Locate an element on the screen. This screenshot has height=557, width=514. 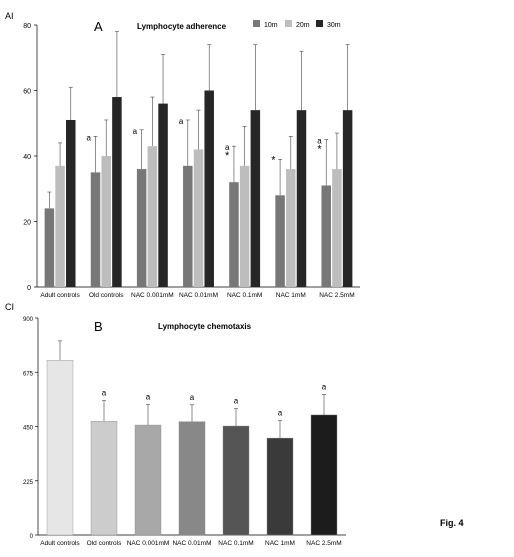
panel-a-y-axis-label: AI is located at coordinates (9, 16).